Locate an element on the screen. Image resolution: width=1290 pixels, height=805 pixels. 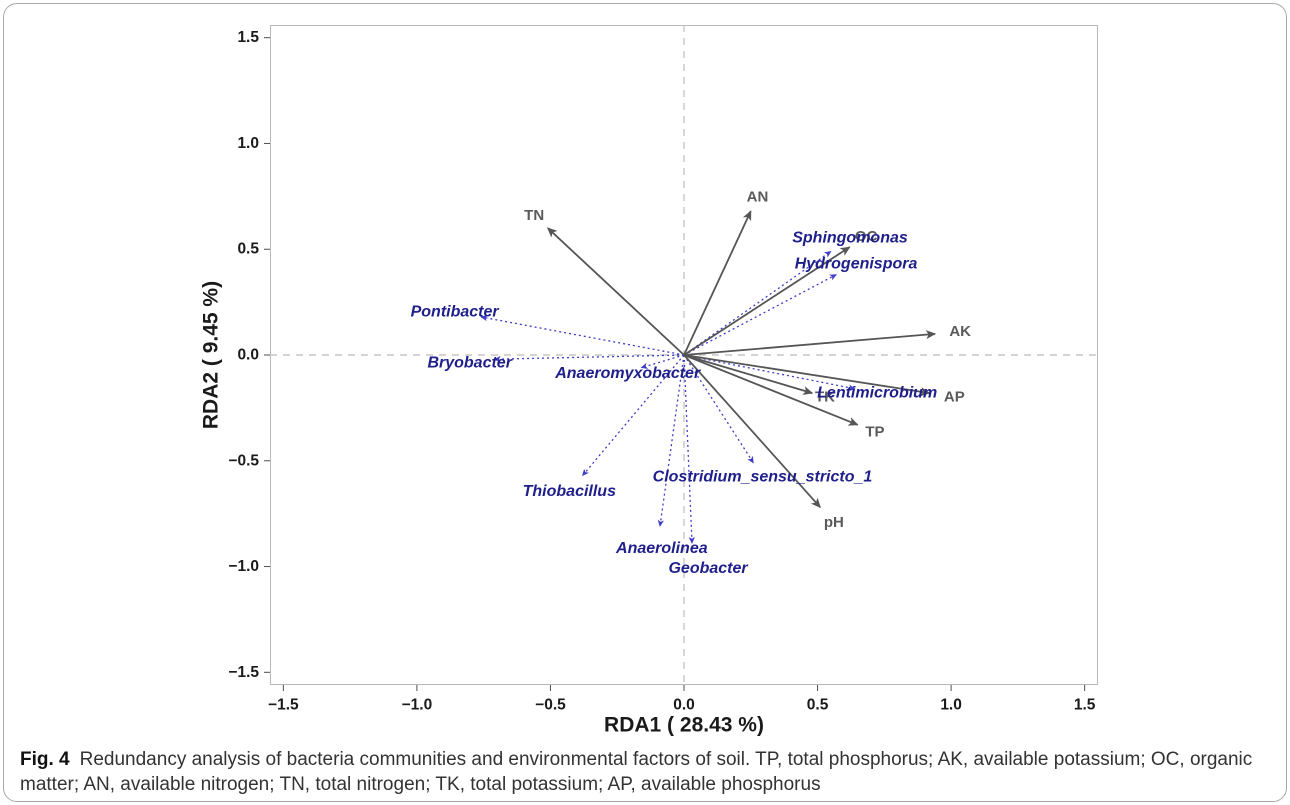
taxon-label: Lentimicrobium is located at coordinates (877, 393).